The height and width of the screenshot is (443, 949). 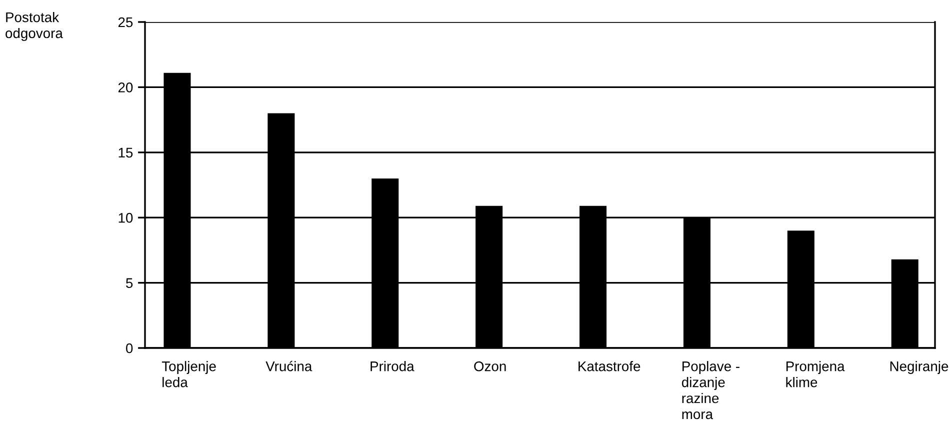 What do you see at coordinates (125, 87) in the screenshot?
I see `y-tick-label: 20` at bounding box center [125, 87].